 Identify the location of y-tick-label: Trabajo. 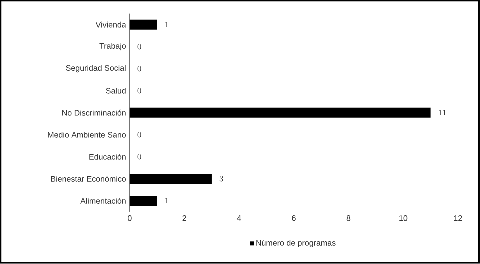
(113, 47).